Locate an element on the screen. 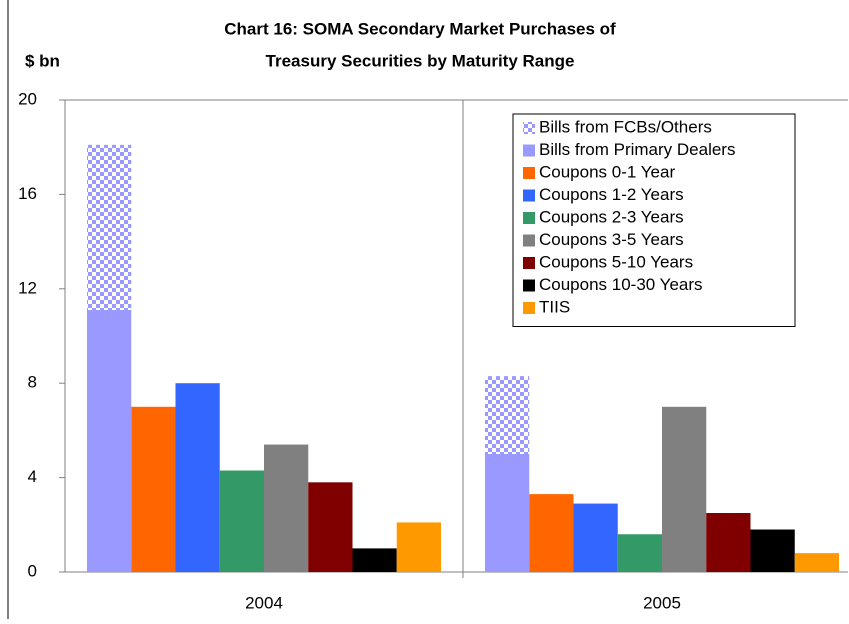 Image resolution: width=849 pixels, height=624 pixels. legend-box is located at coordinates (654, 220).